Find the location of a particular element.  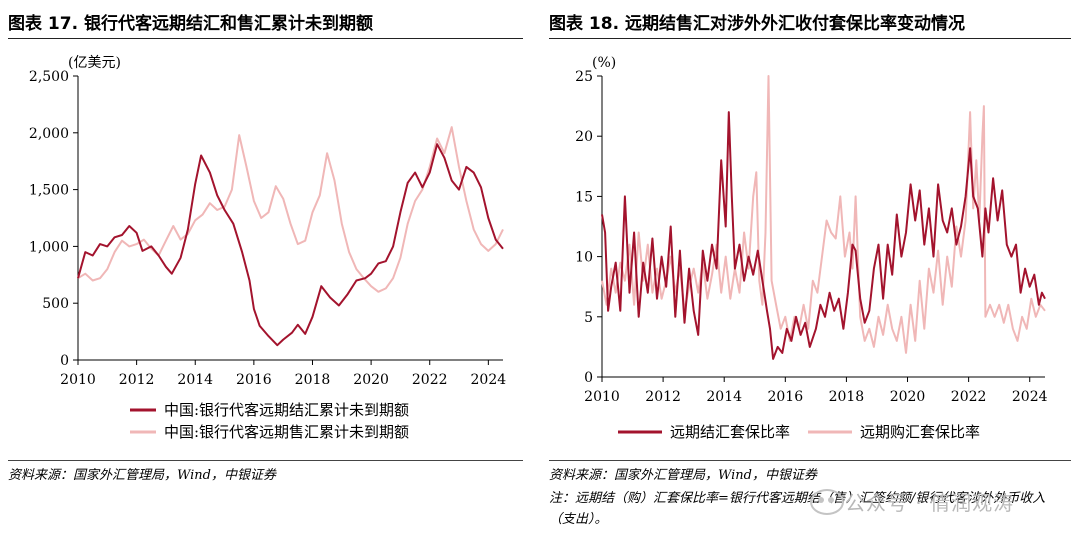

legend-label-1: 中国:银行代客远期售汇累计未到期额 is located at coordinates (286, 432).